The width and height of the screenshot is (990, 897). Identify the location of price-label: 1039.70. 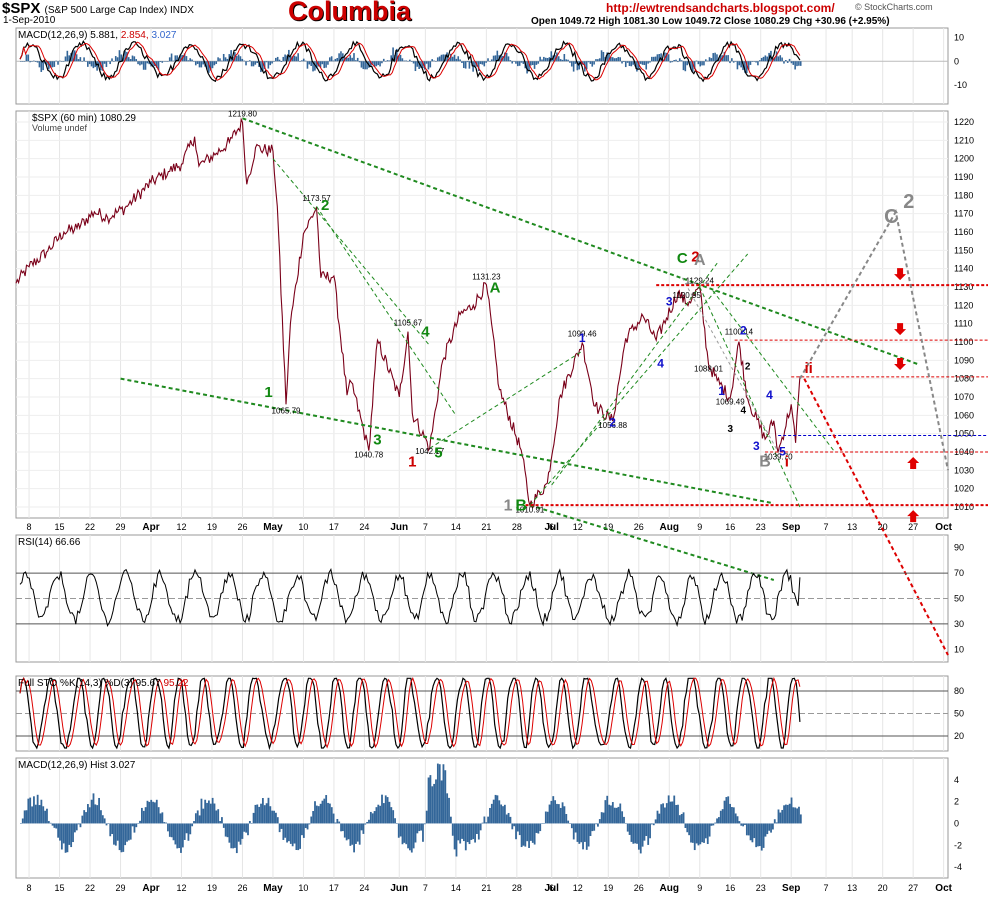
(778, 456).